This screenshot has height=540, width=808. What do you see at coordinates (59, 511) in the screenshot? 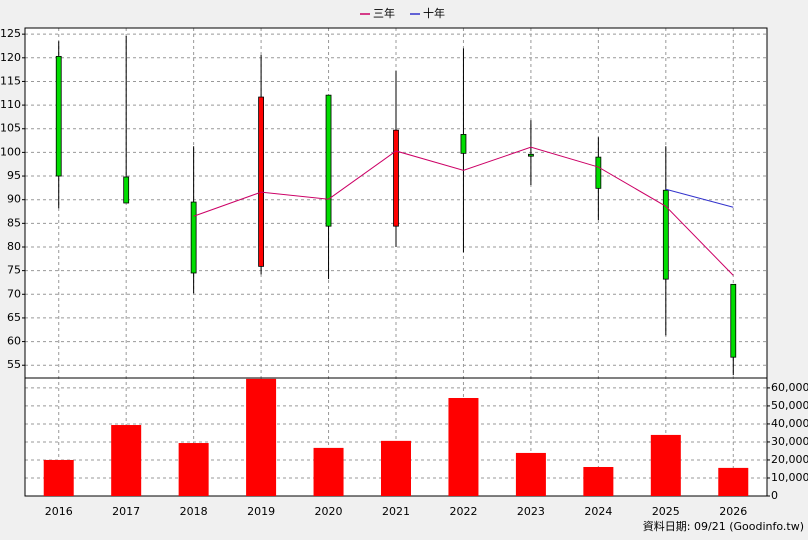
I see `x-tick-label: 2016` at bounding box center [59, 511].